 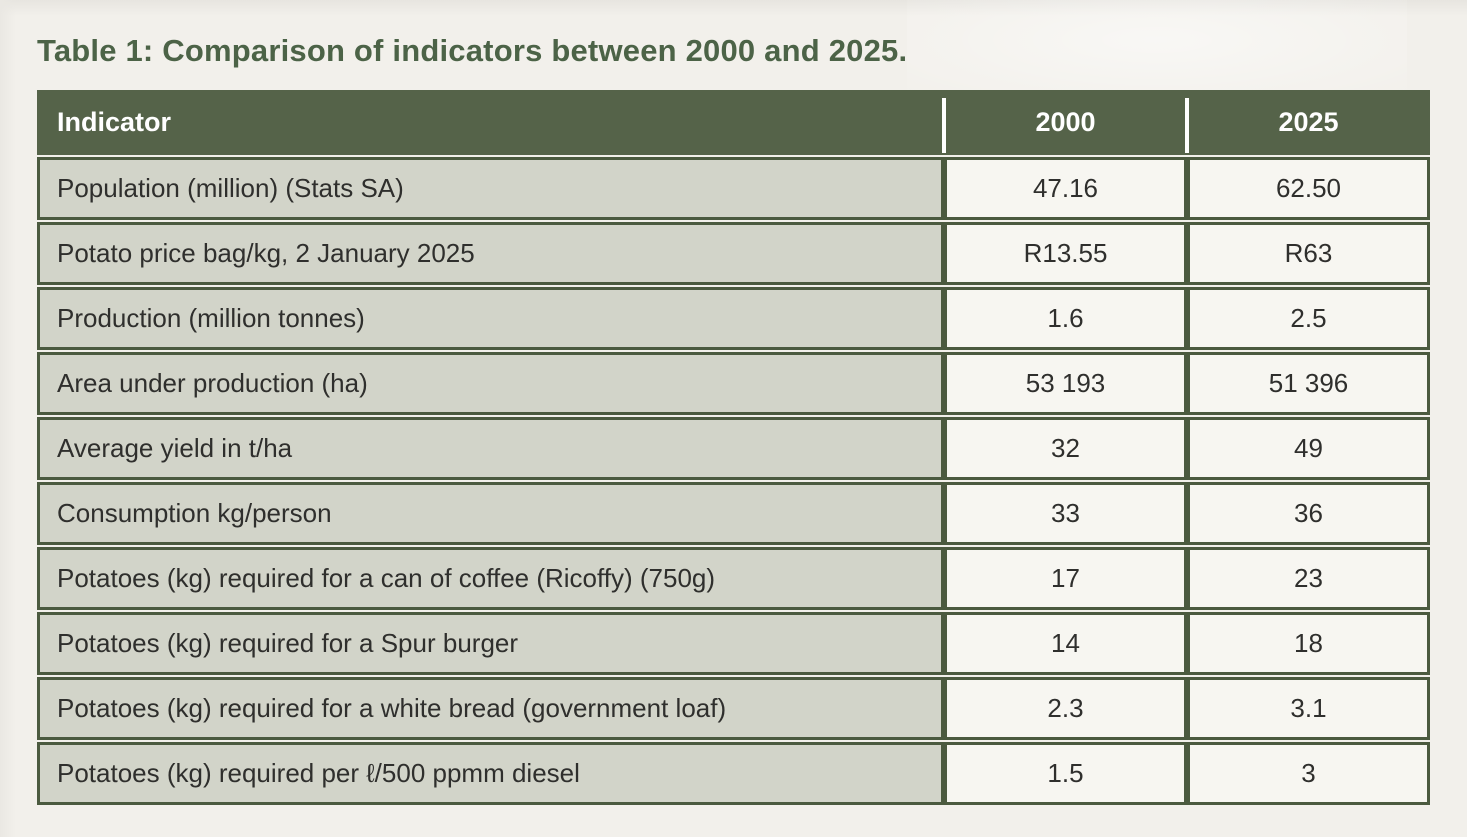 What do you see at coordinates (1307, 122) in the screenshot?
I see `header-2025: 2025` at bounding box center [1307, 122].